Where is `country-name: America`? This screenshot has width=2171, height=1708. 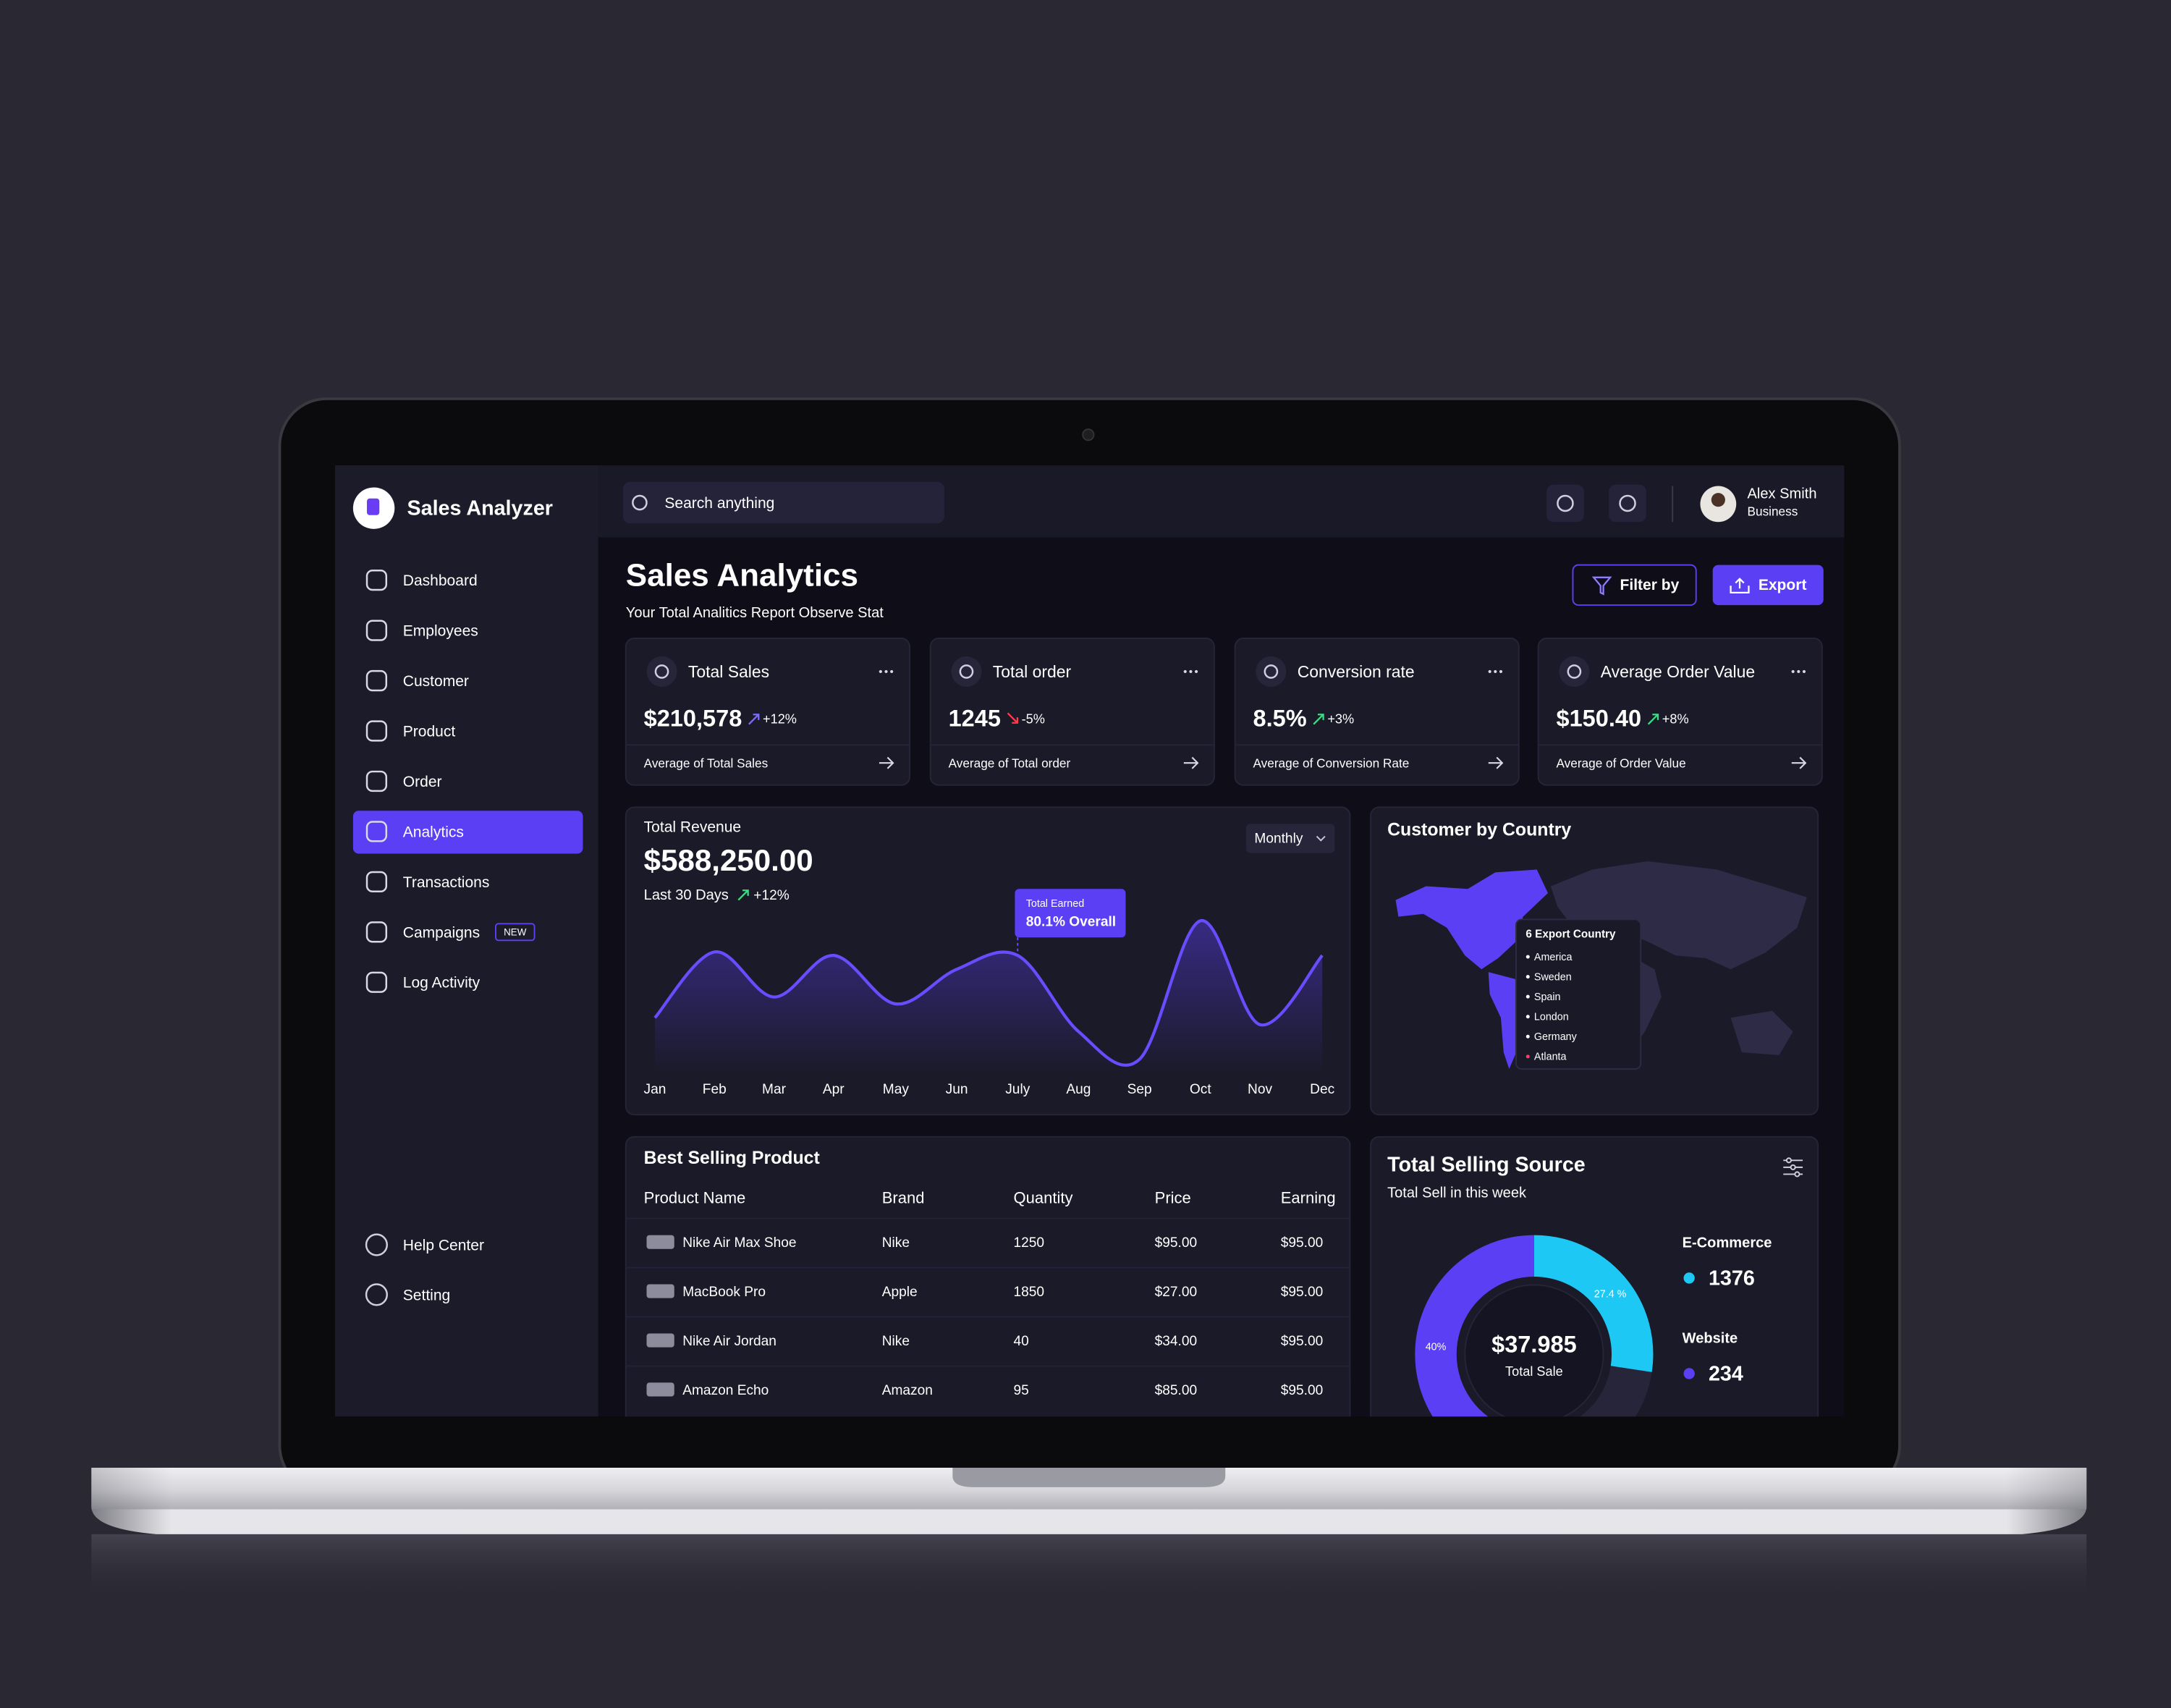 country-name: America is located at coordinates (1554, 957).